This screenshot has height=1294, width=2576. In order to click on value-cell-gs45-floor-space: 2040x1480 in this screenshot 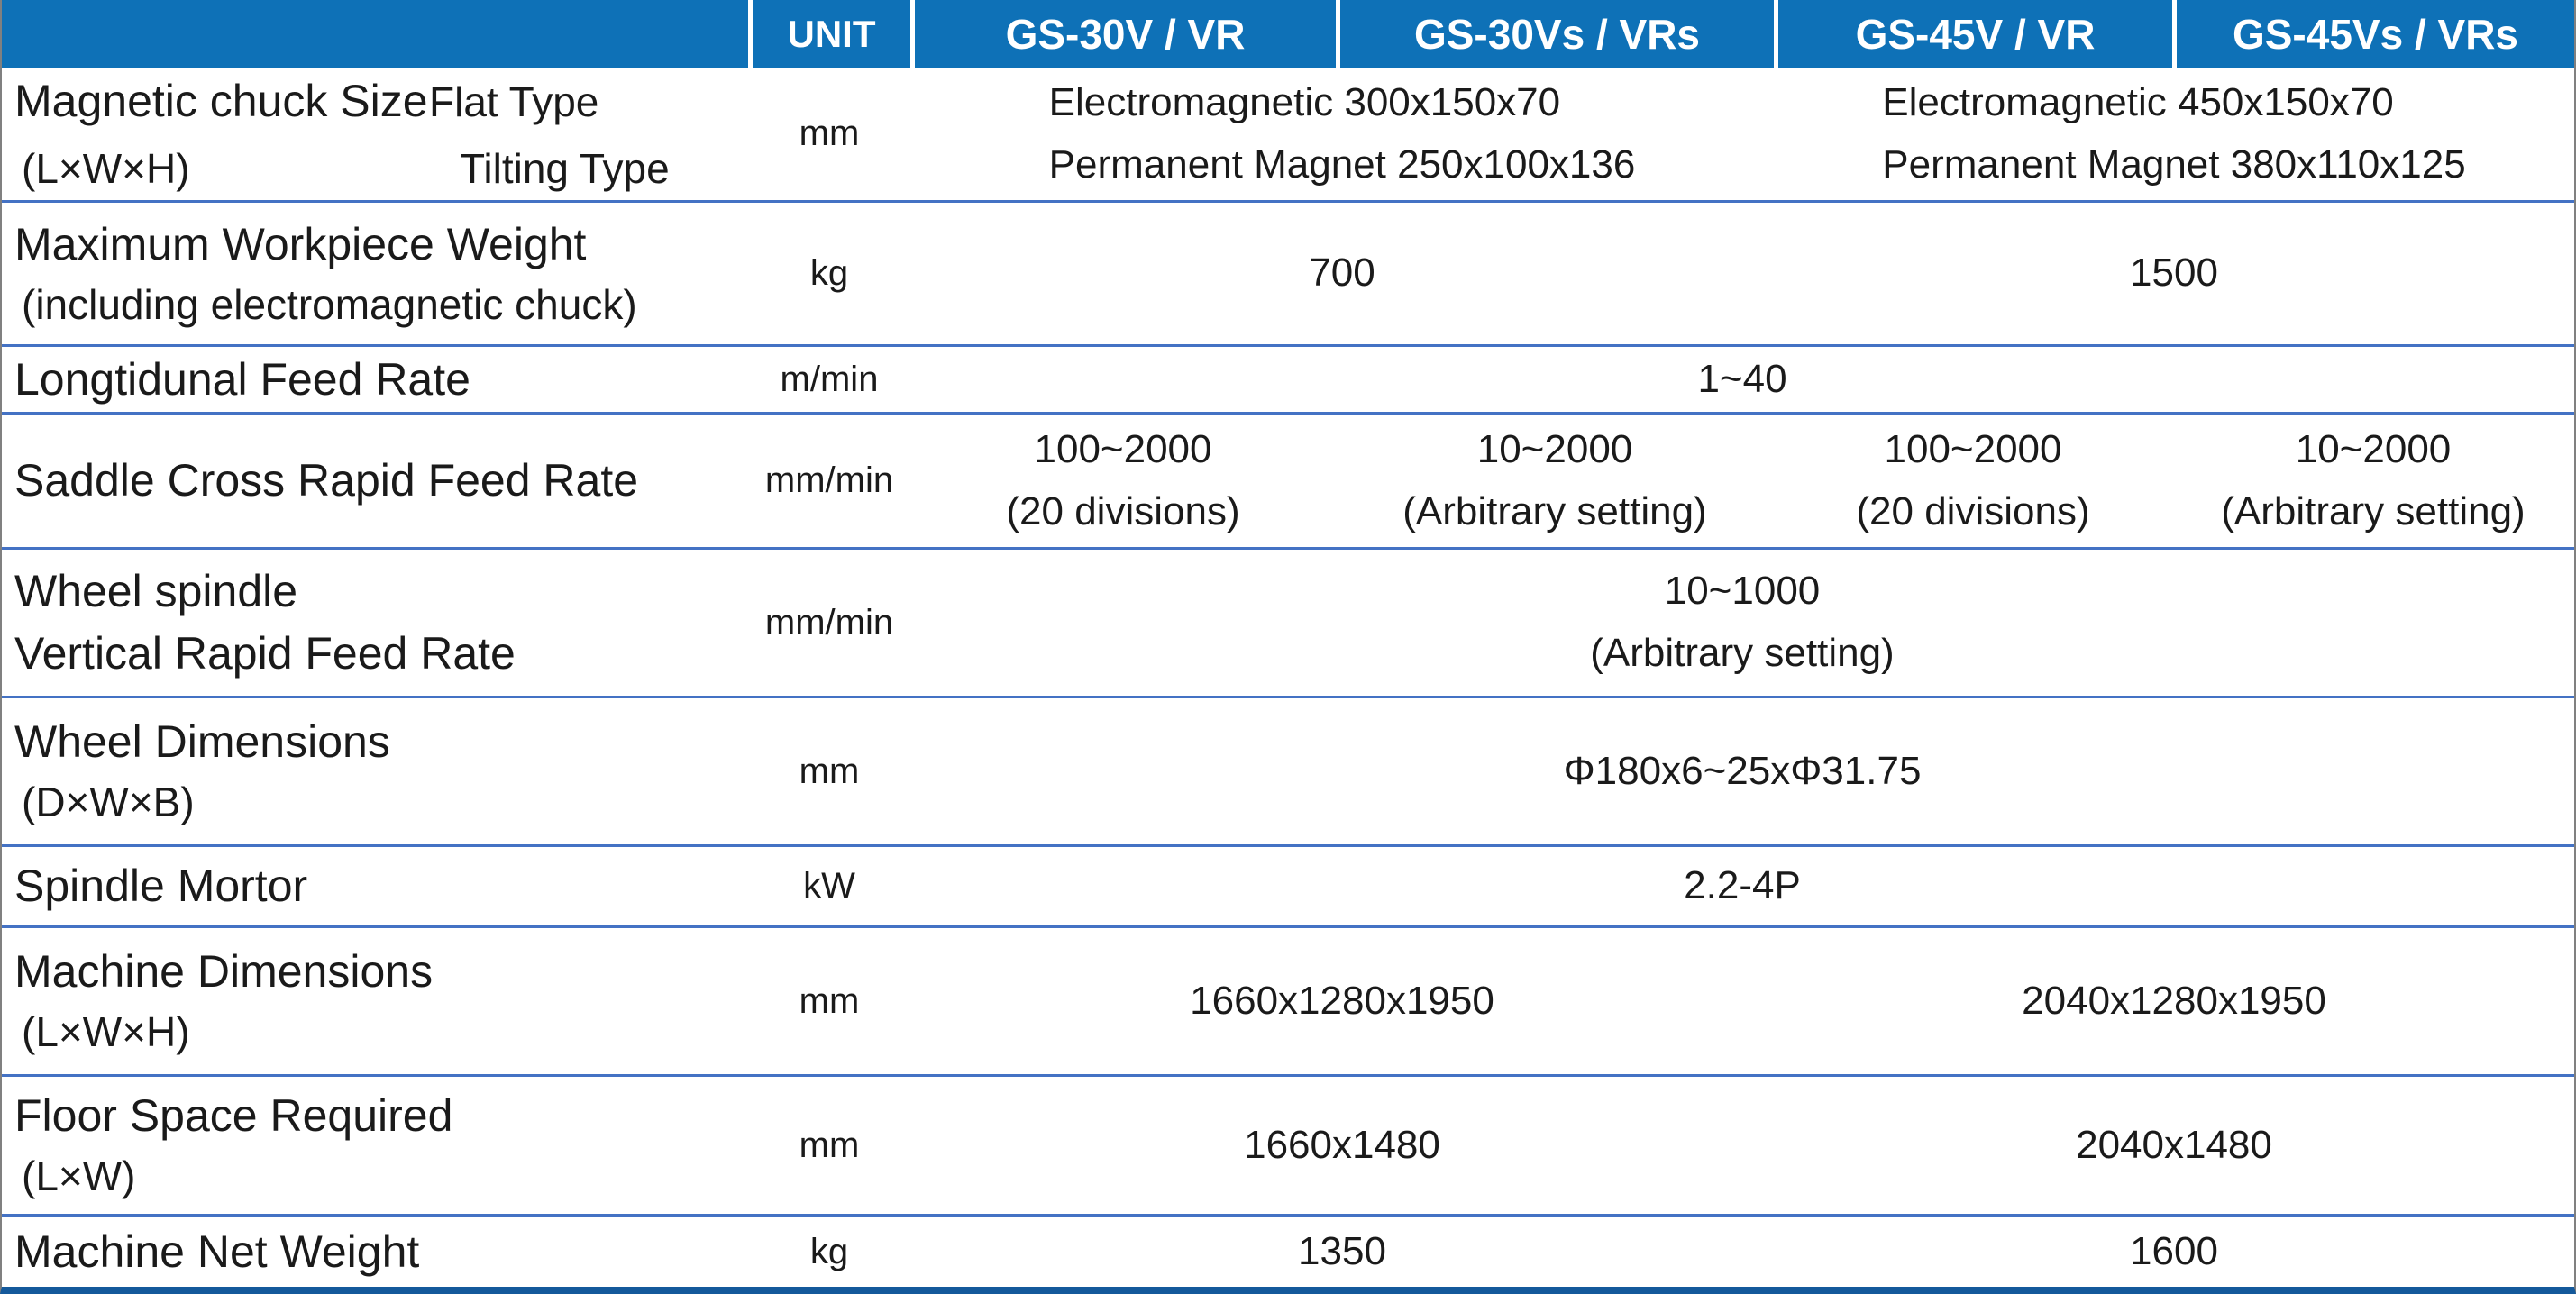, I will do `click(2174, 1144)`.